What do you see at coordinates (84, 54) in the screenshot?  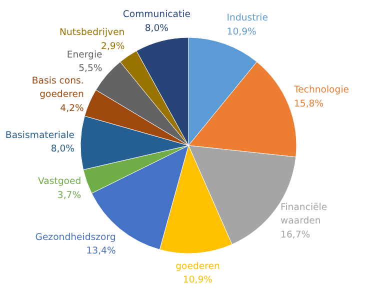 I see `slice-label: Energie` at bounding box center [84, 54].